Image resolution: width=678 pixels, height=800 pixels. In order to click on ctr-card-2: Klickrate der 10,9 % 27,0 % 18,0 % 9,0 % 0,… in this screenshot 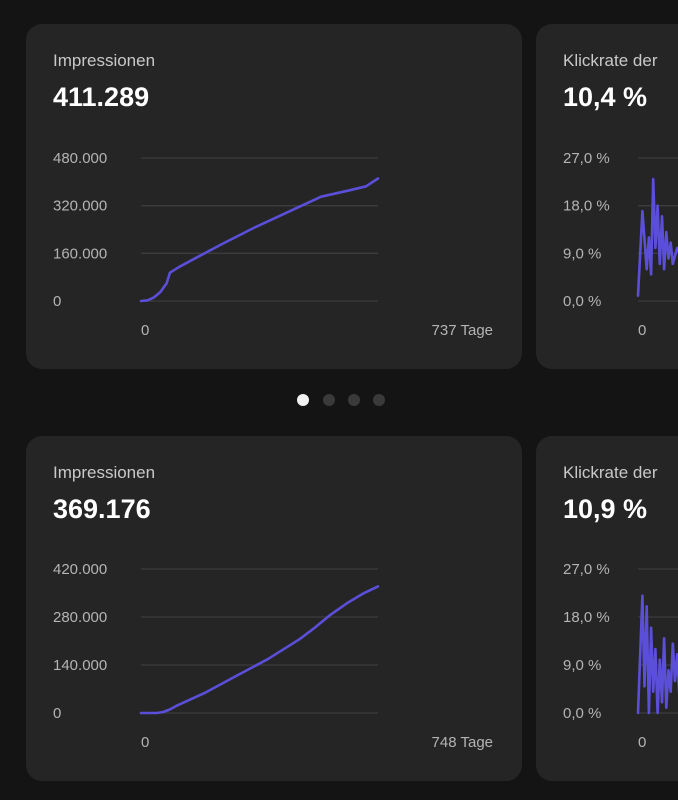, I will do `click(607, 608)`.